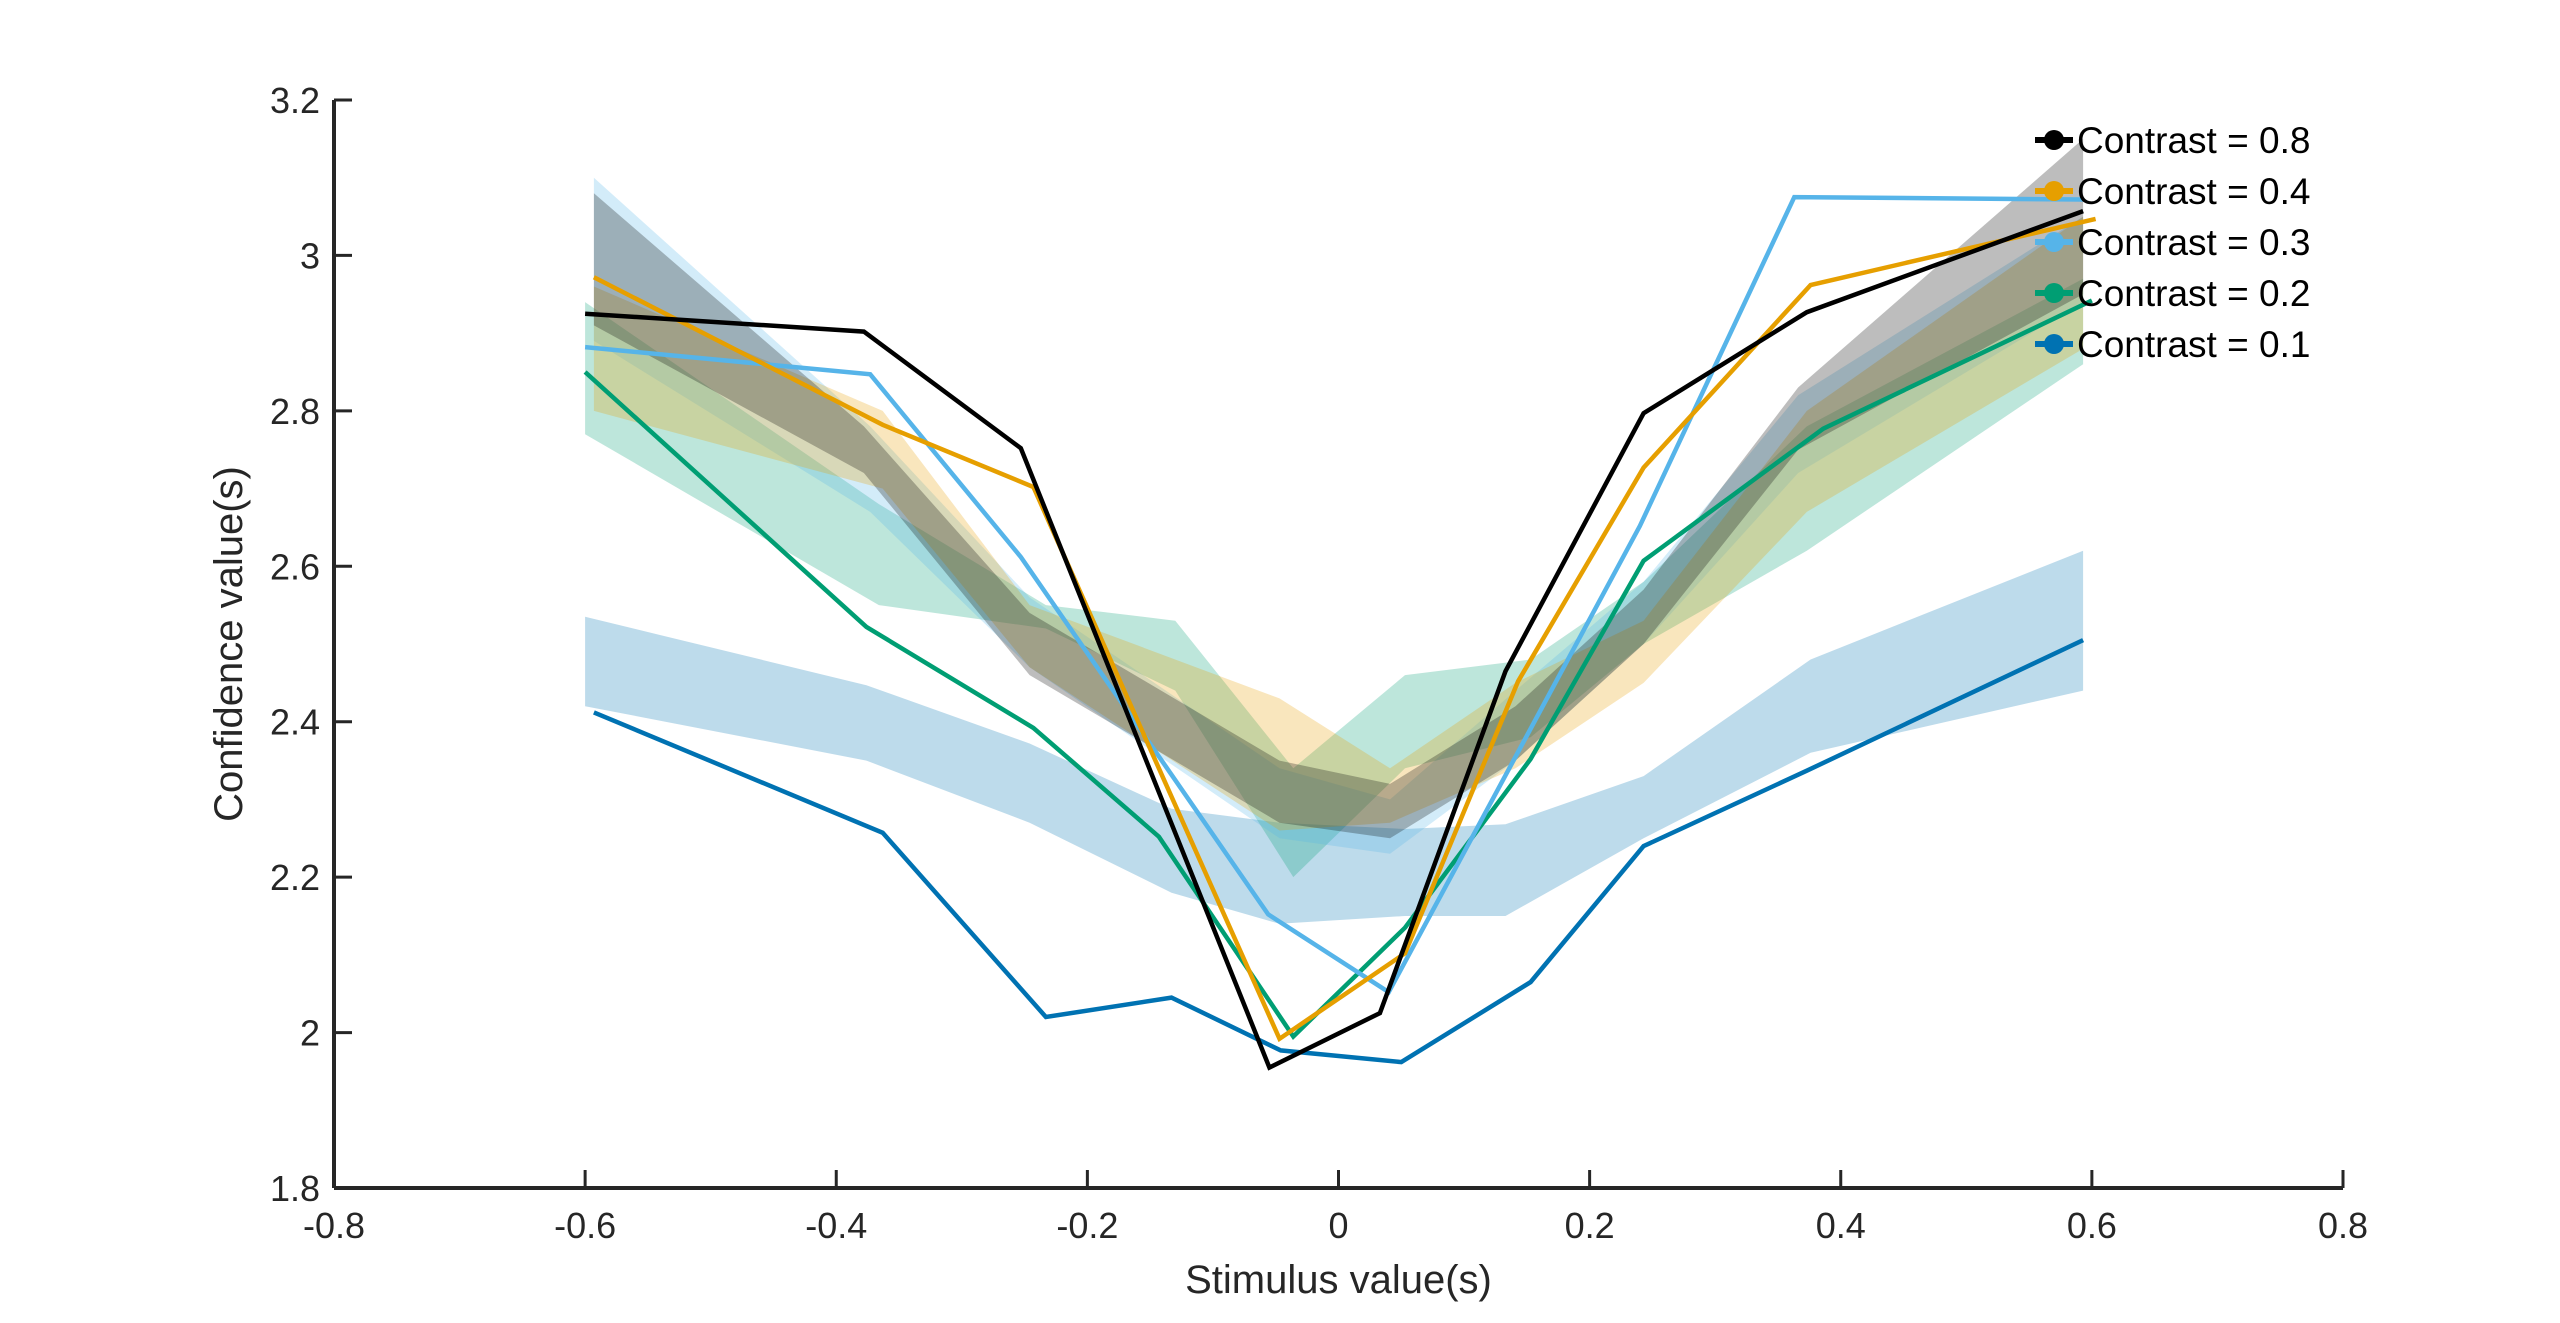  Describe the element at coordinates (2193, 242) in the screenshot. I see `legend-label: Contrast = 0.3` at that location.